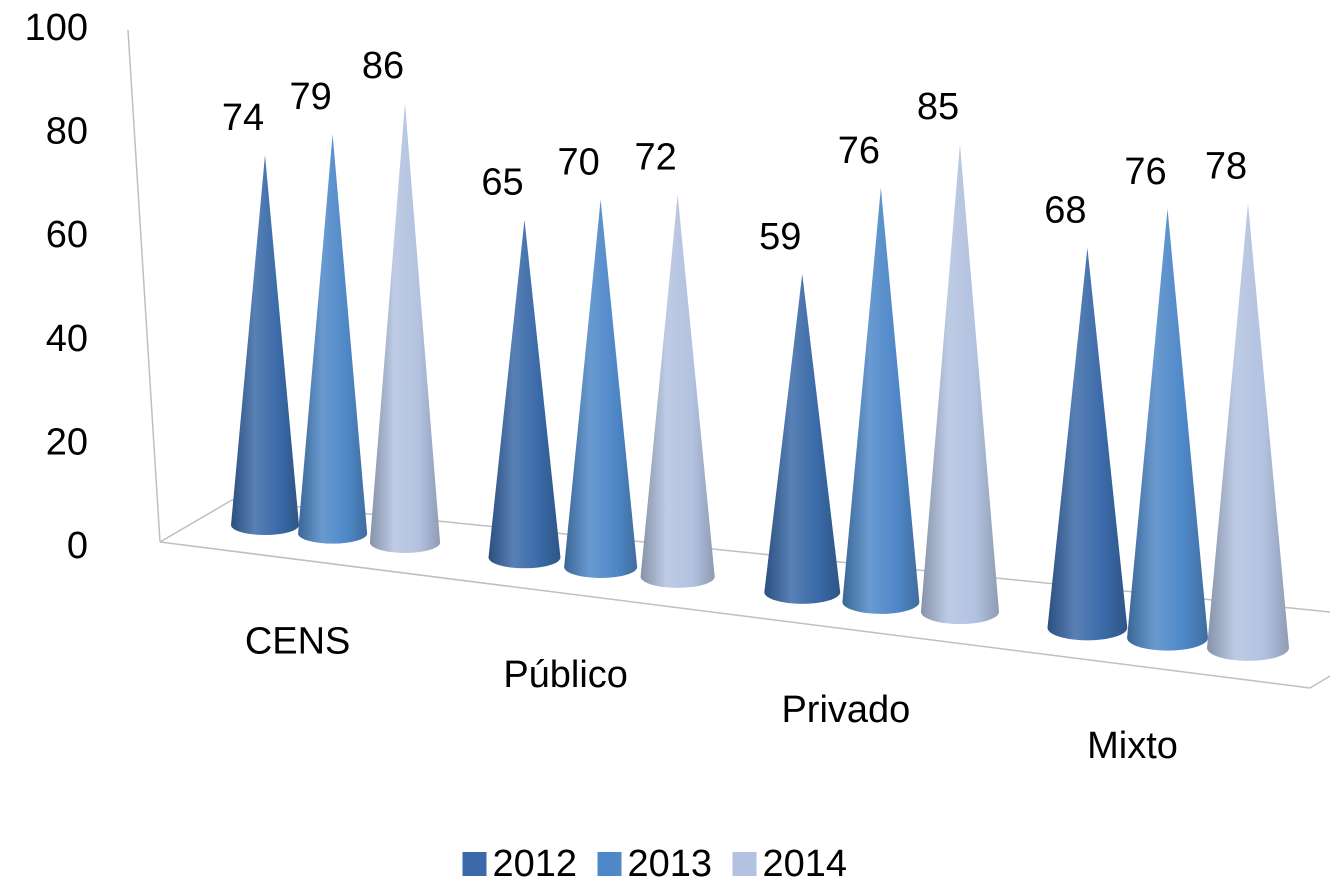 Image resolution: width=1330 pixels, height=885 pixels. What do you see at coordinates (67, 132) in the screenshot?
I see `y-tick-label: 80` at bounding box center [67, 132].